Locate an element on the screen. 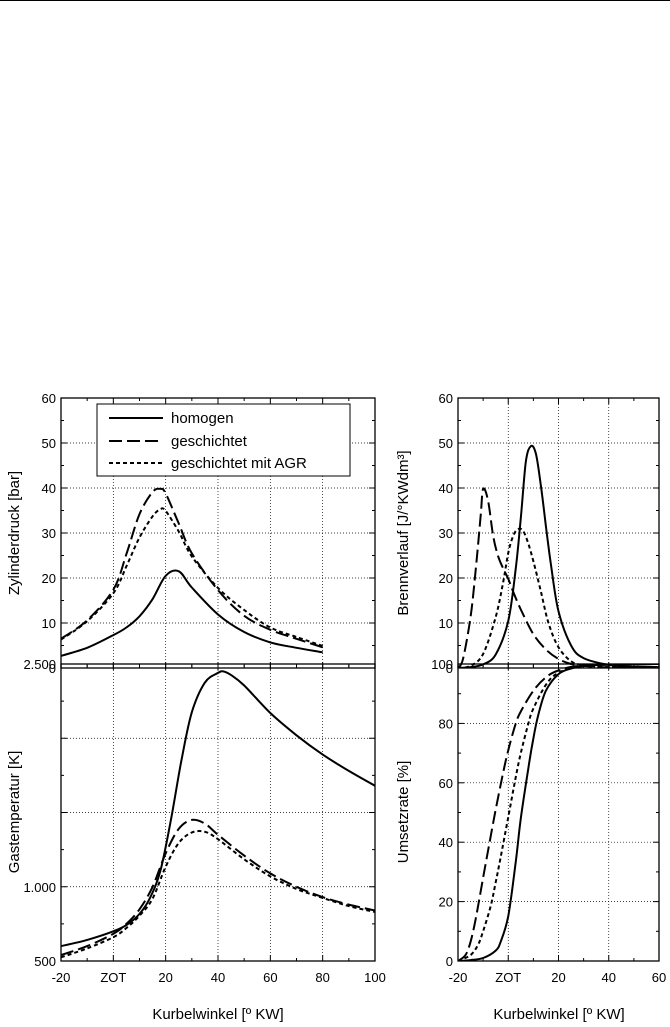  conversion-rate-y-tick-label: 40 is located at coordinates (446, 842).